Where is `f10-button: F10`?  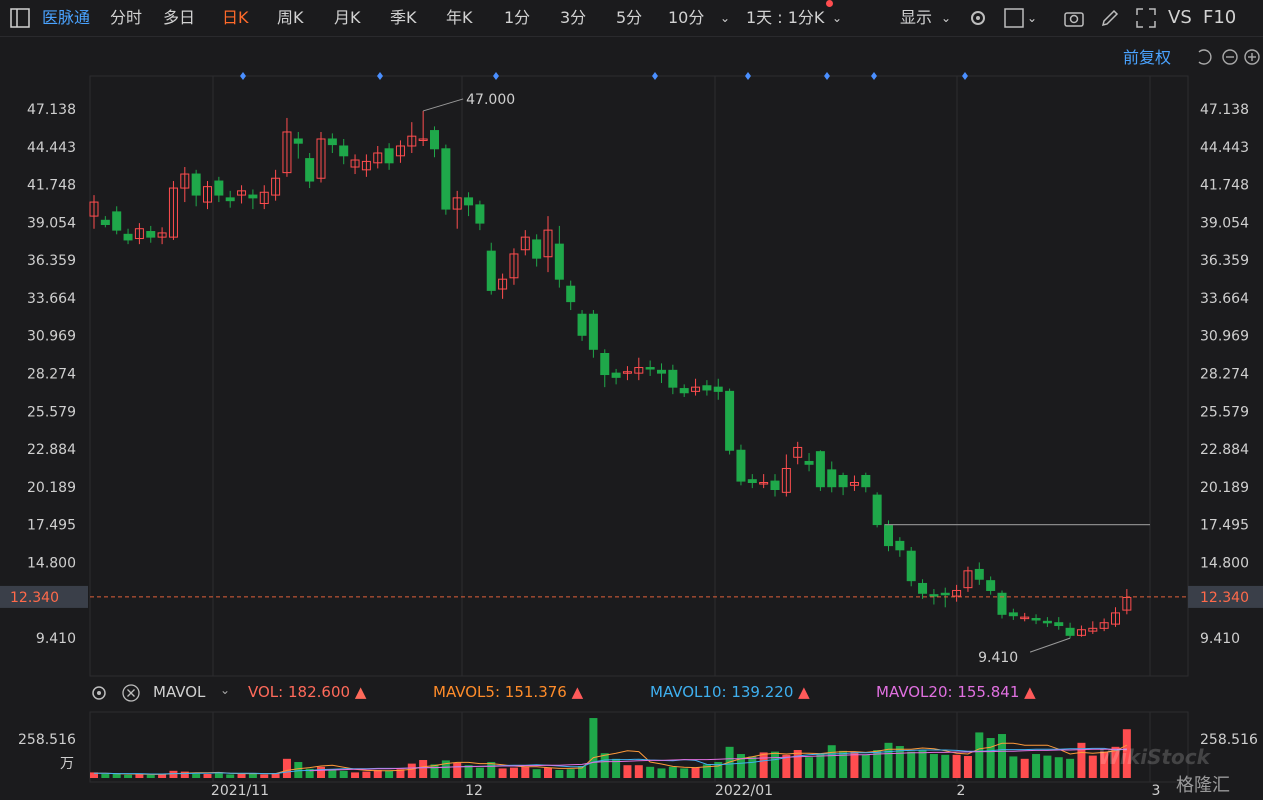 f10-button: F10 is located at coordinates (1220, 17).